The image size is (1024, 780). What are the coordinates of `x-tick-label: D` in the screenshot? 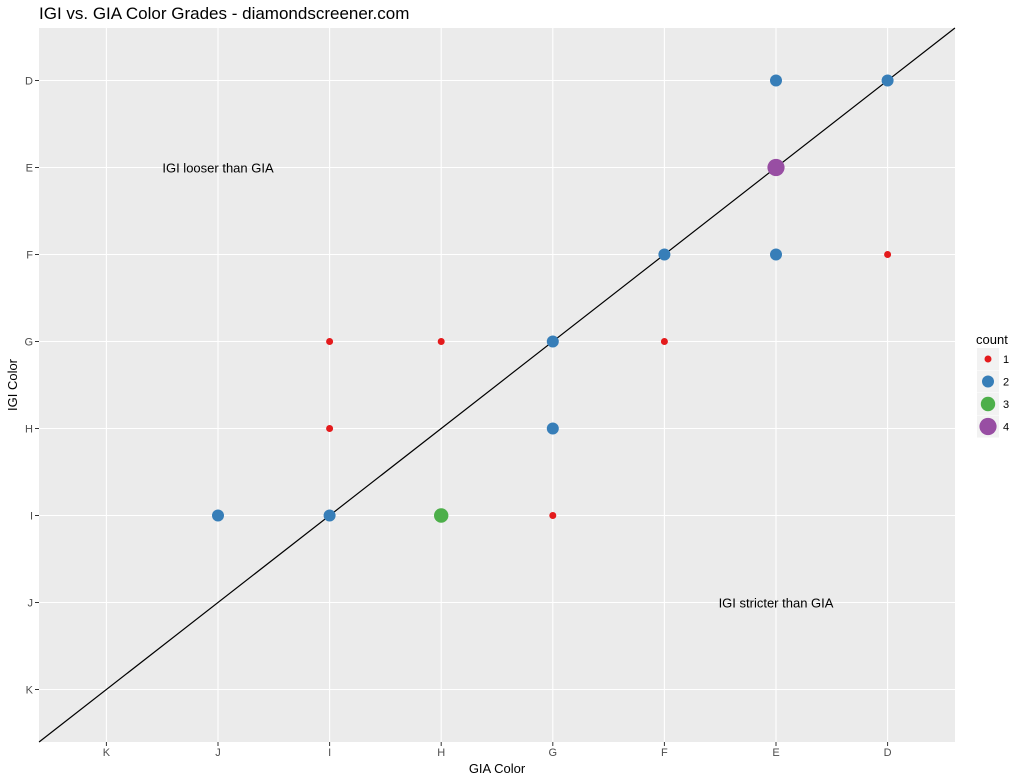 It's located at (888, 753).